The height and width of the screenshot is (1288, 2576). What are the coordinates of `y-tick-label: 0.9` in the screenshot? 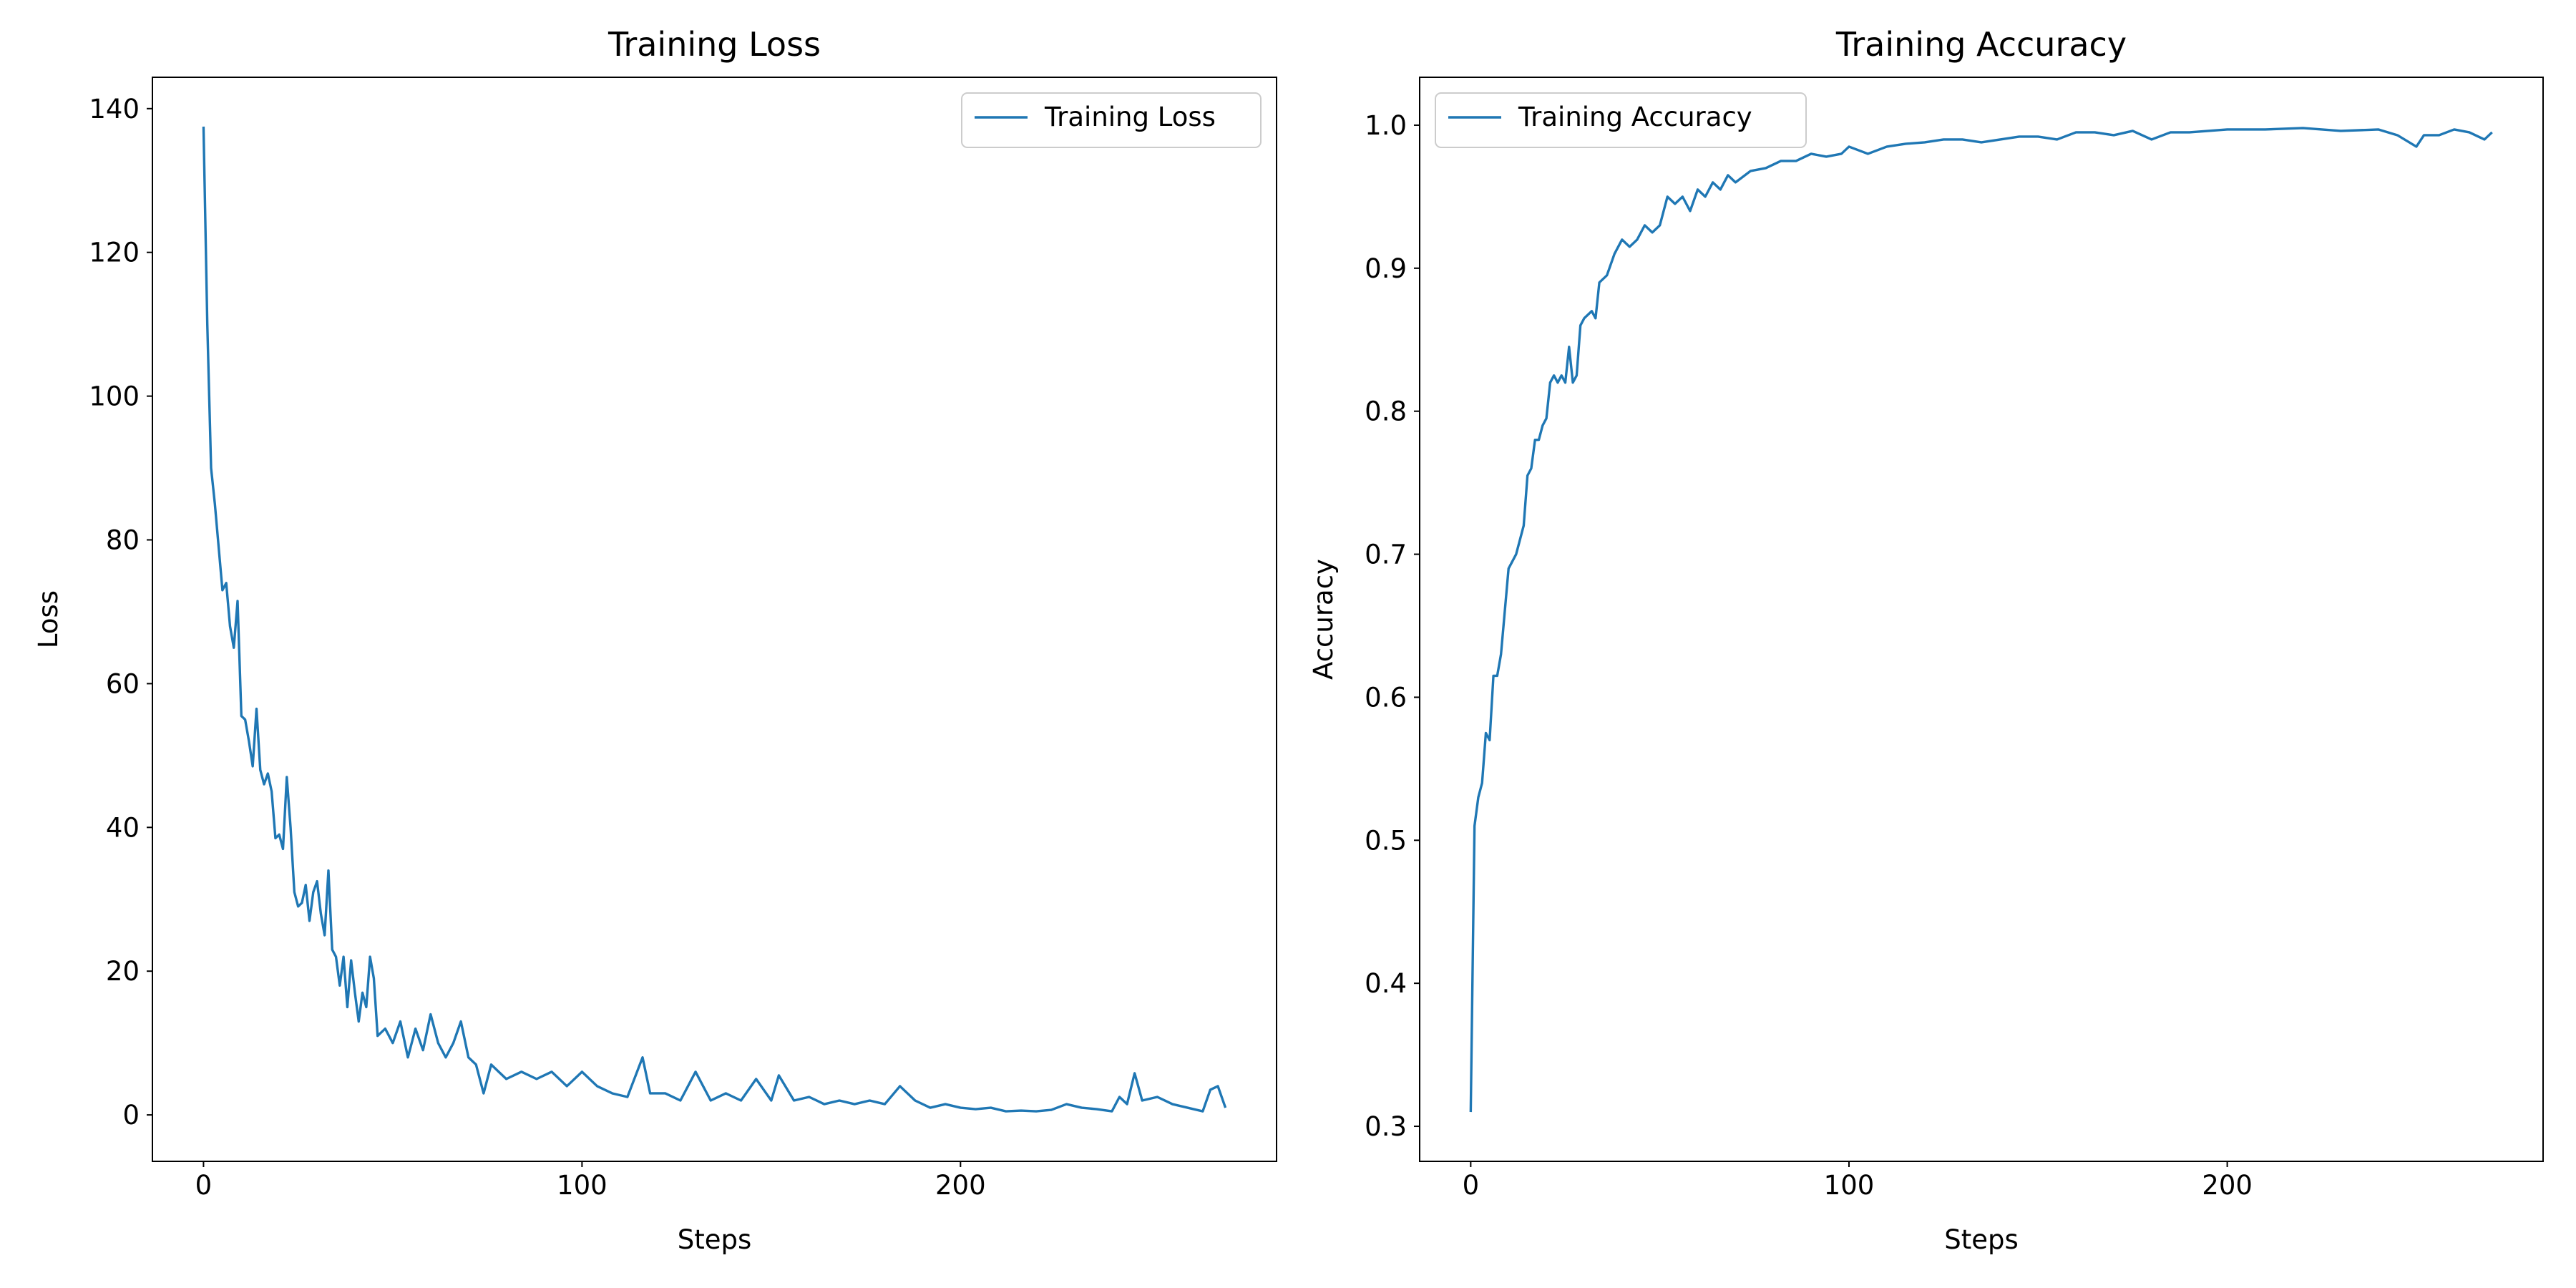 It's located at (1386, 268).